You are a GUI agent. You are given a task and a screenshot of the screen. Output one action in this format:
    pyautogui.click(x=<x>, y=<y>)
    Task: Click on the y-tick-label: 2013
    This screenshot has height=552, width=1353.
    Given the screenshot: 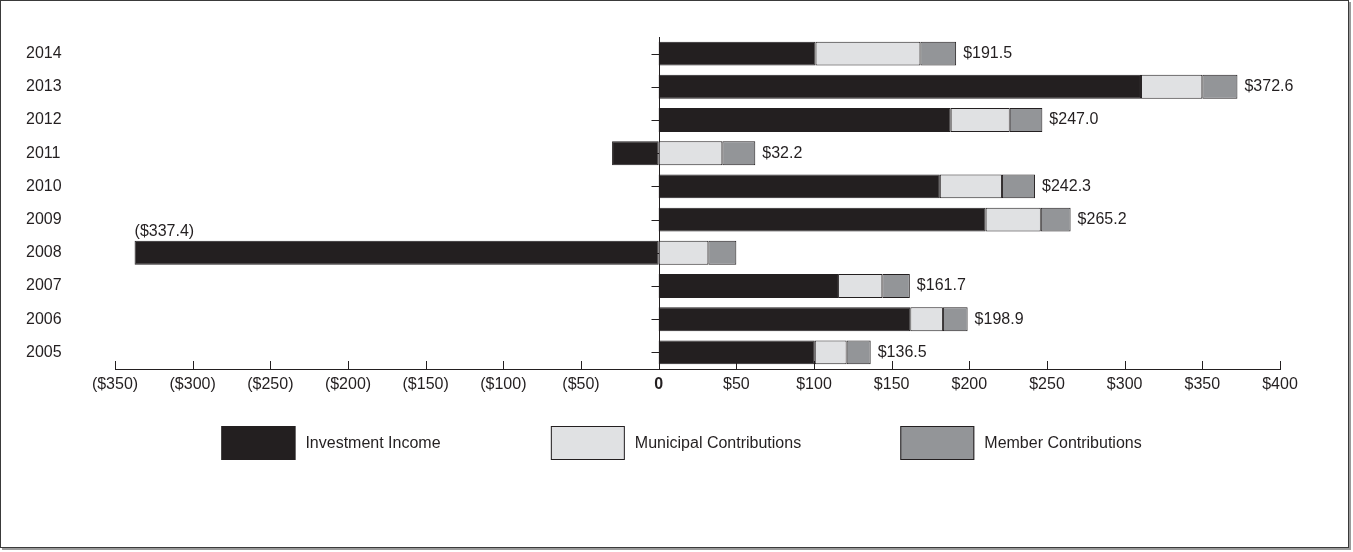 What is the action you would take?
    pyautogui.click(x=44, y=86)
    